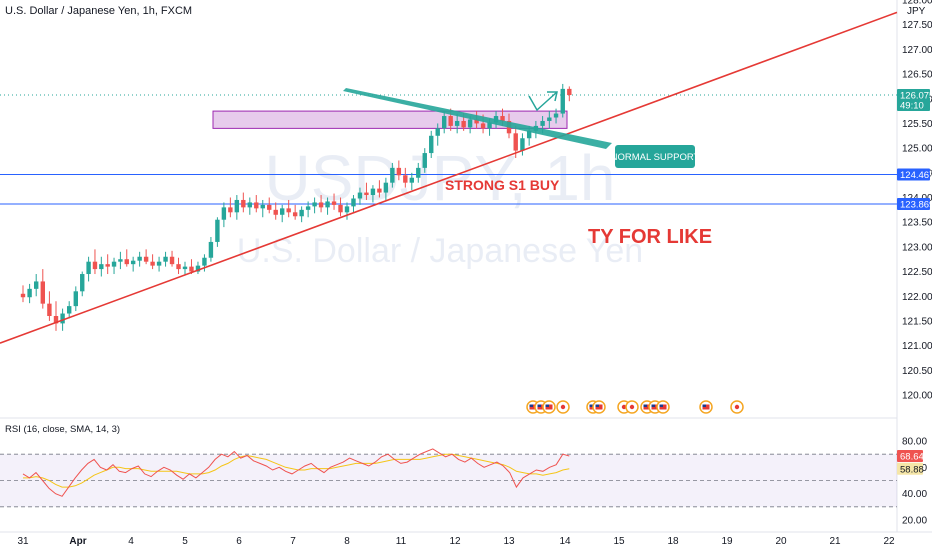 This screenshot has width=932, height=550. I want to click on price-tick-label: 121.500, so click(917, 321).